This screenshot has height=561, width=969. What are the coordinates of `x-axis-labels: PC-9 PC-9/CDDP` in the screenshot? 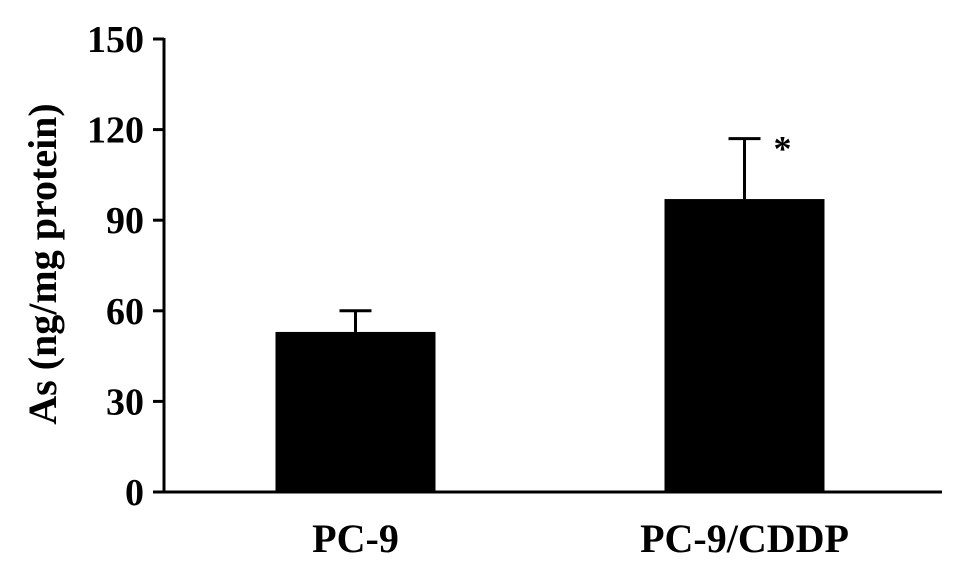 It's located at (580, 538).